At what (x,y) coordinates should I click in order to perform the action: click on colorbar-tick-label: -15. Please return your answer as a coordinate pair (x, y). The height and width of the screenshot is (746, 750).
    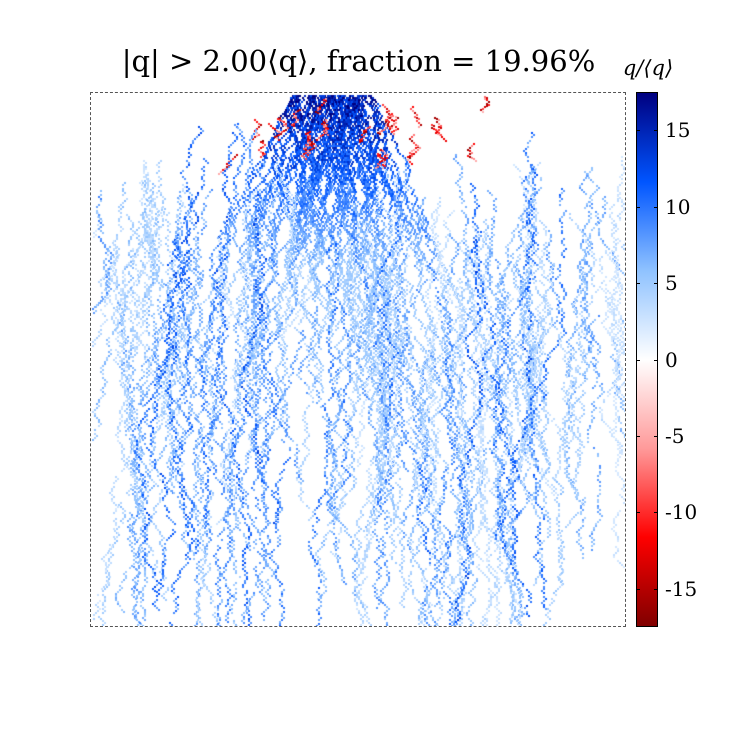
    Looking at the image, I should click on (681, 588).